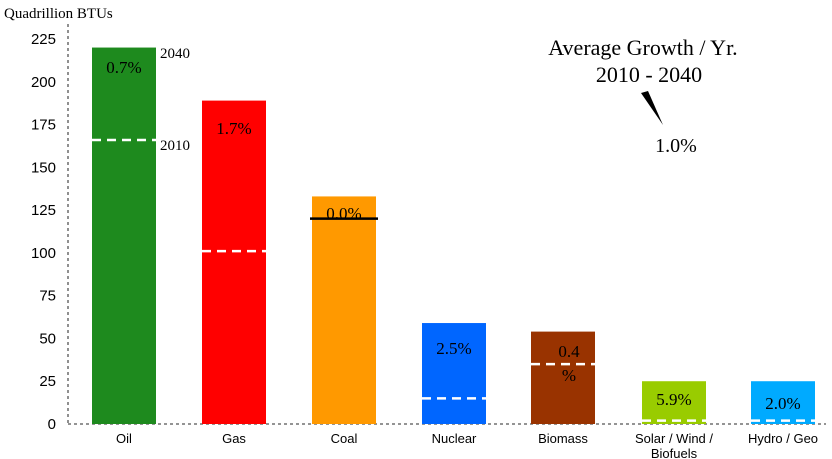 The width and height of the screenshot is (832, 459). What do you see at coordinates (43, 253) in the screenshot?
I see `y-tick-label: 100` at bounding box center [43, 253].